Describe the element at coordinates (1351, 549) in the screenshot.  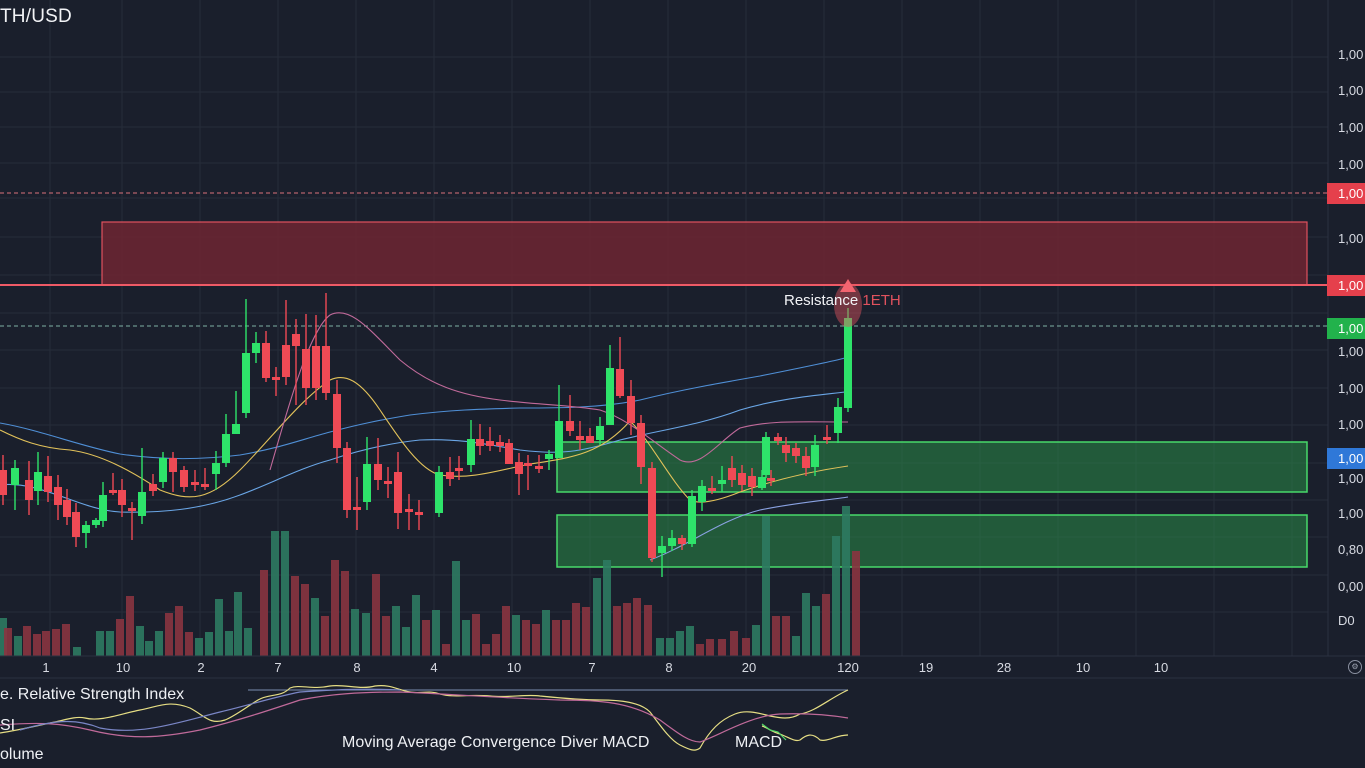
I see `price-axis-label: 0,80` at that location.